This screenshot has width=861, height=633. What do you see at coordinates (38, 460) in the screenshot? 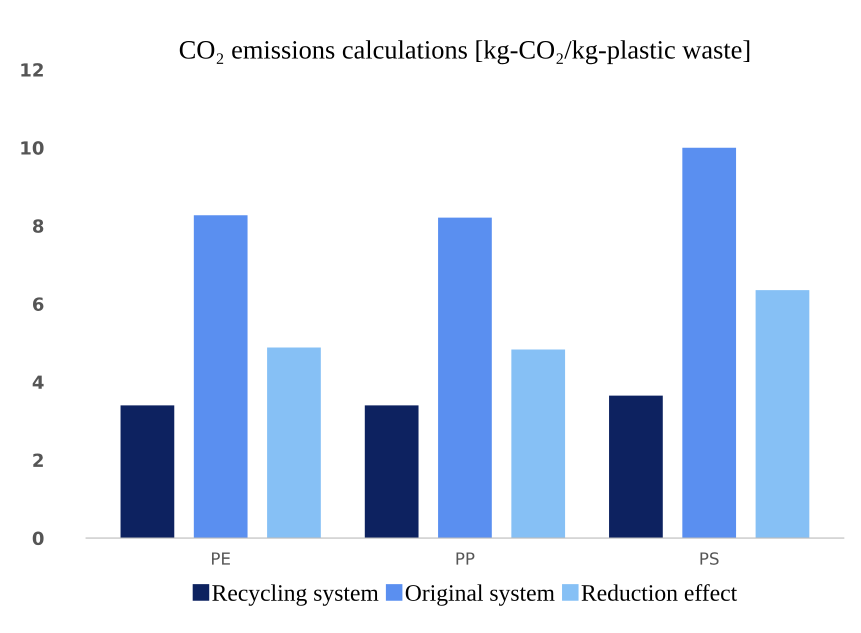
I see `y-tick-label: 2` at bounding box center [38, 460].